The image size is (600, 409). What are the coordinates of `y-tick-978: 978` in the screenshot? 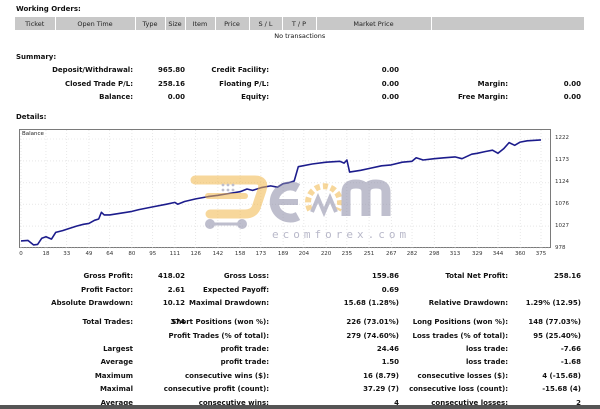 It's located at (560, 248).